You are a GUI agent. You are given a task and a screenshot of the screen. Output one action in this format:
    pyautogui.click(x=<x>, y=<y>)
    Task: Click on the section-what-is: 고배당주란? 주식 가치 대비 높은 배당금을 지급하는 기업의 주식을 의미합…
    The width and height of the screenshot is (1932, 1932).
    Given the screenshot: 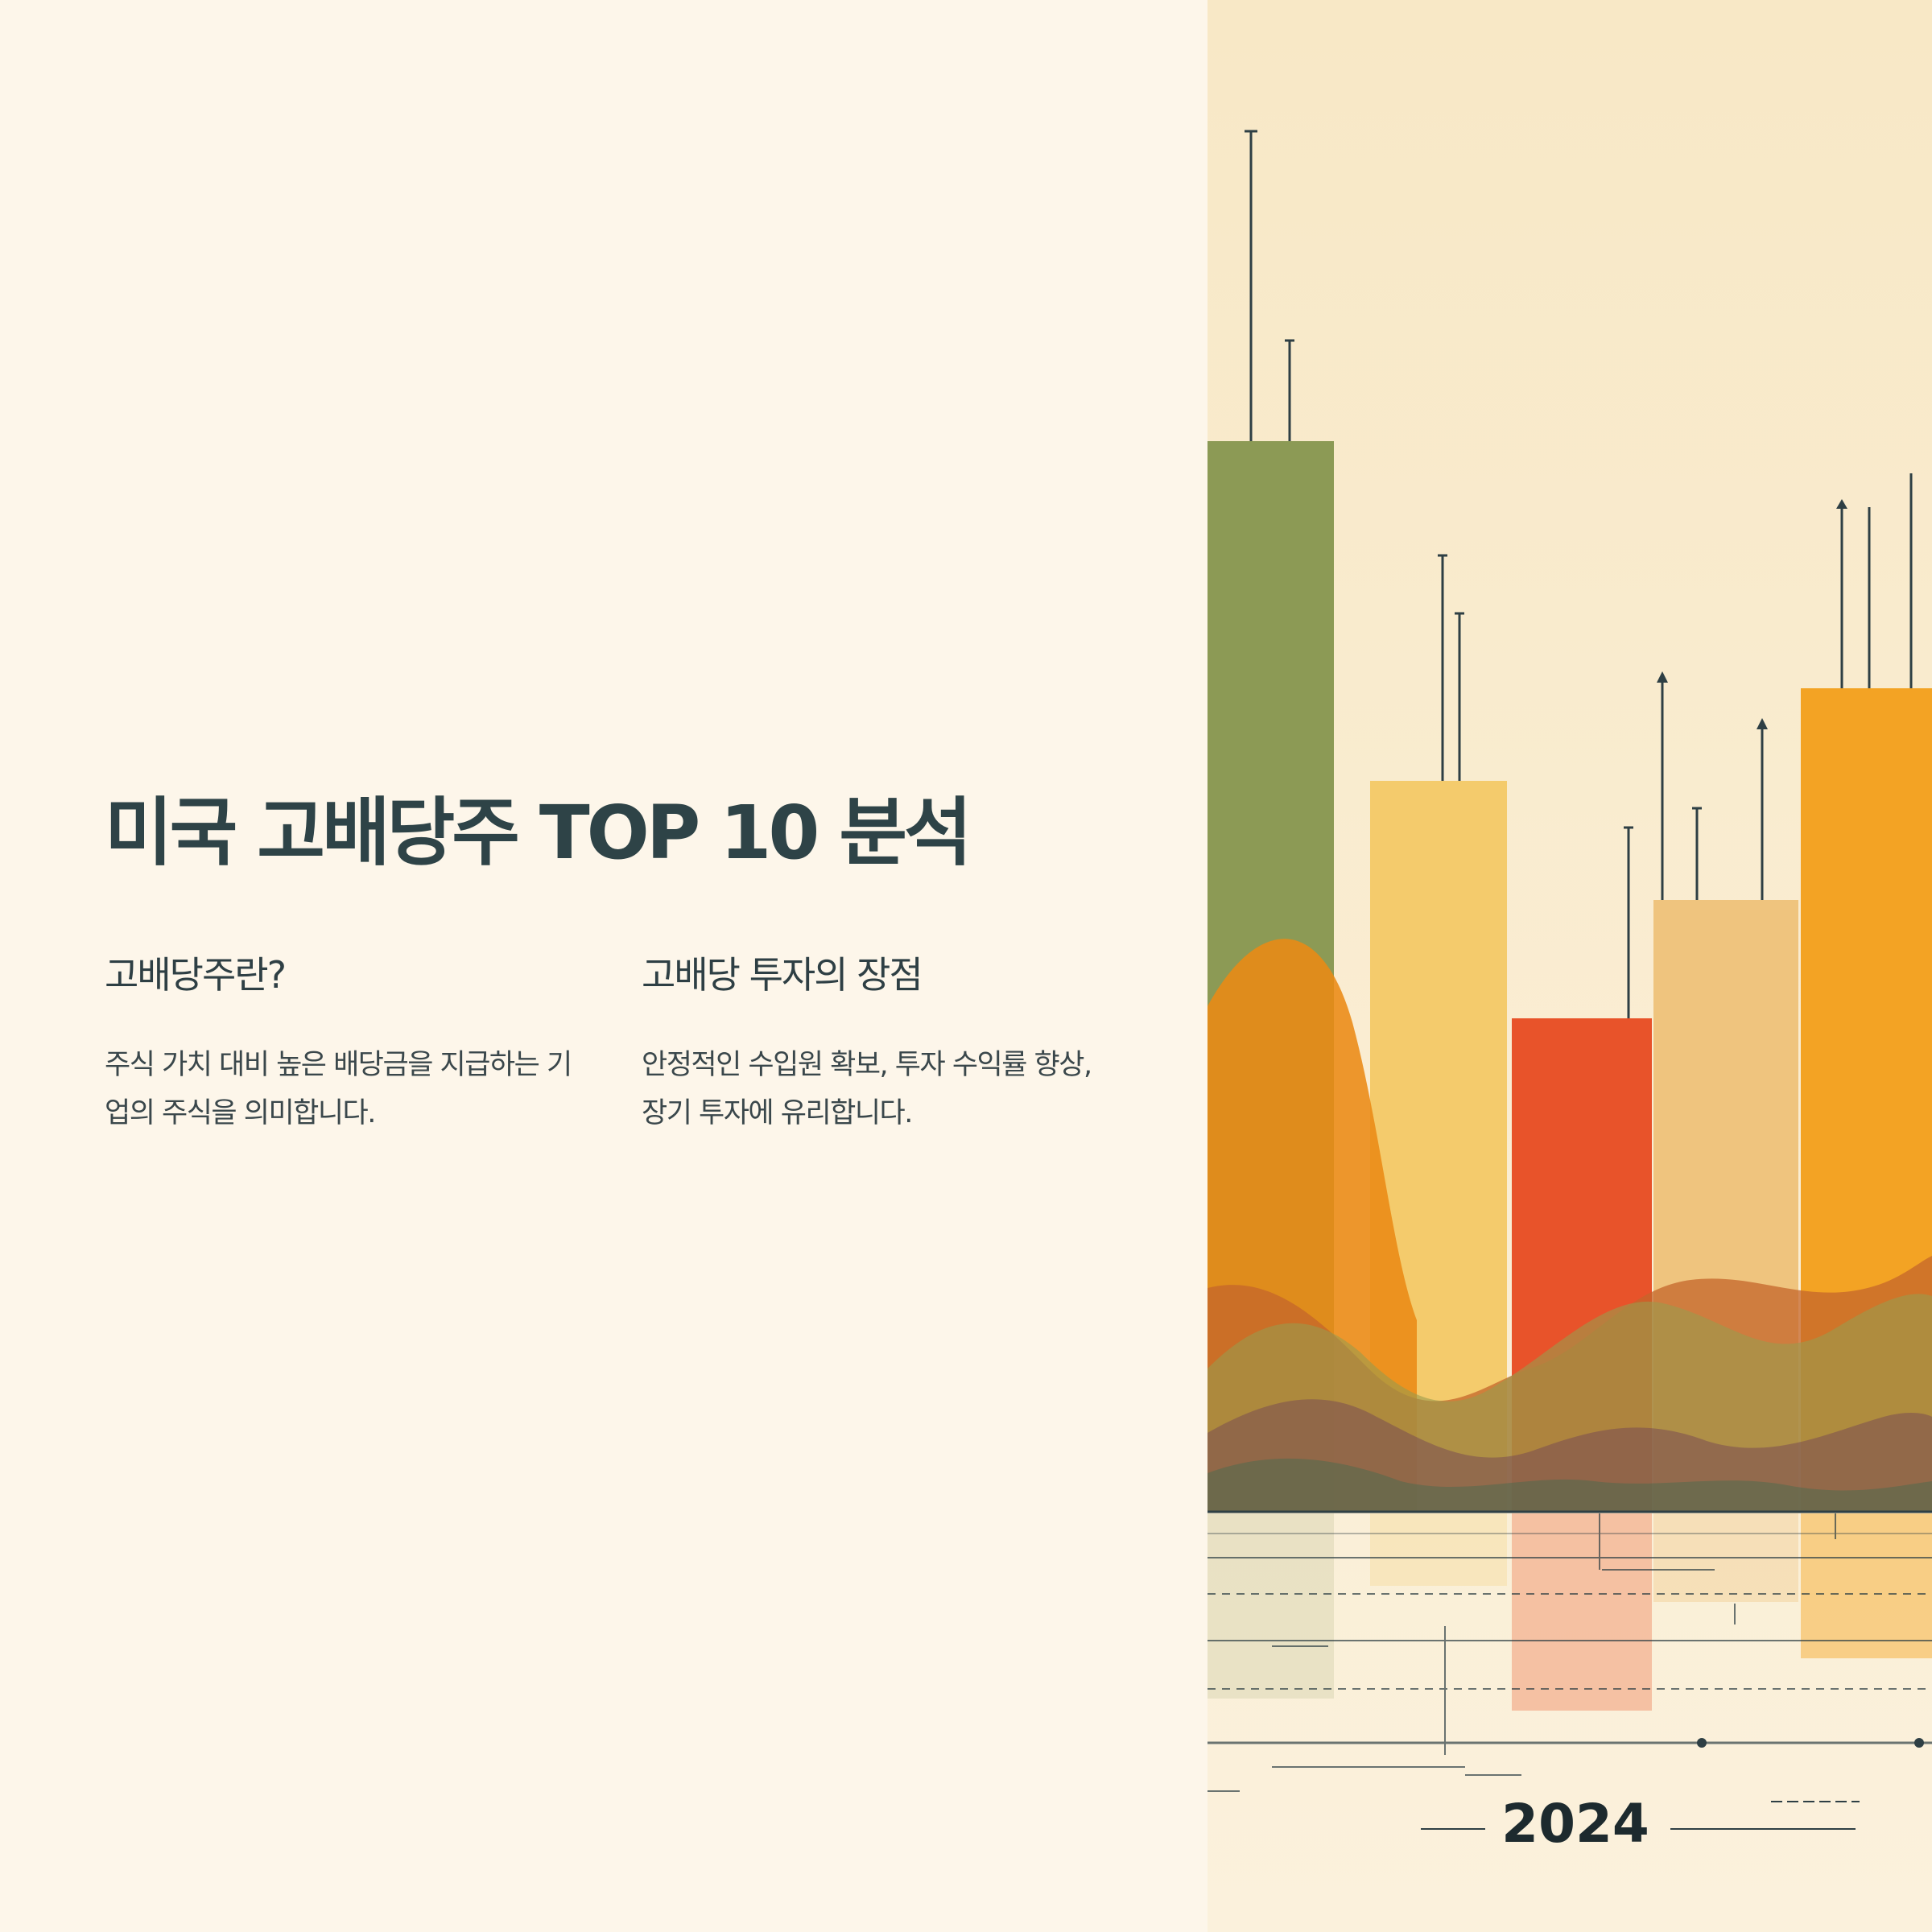 What is the action you would take?
    pyautogui.click(x=338, y=1041)
    